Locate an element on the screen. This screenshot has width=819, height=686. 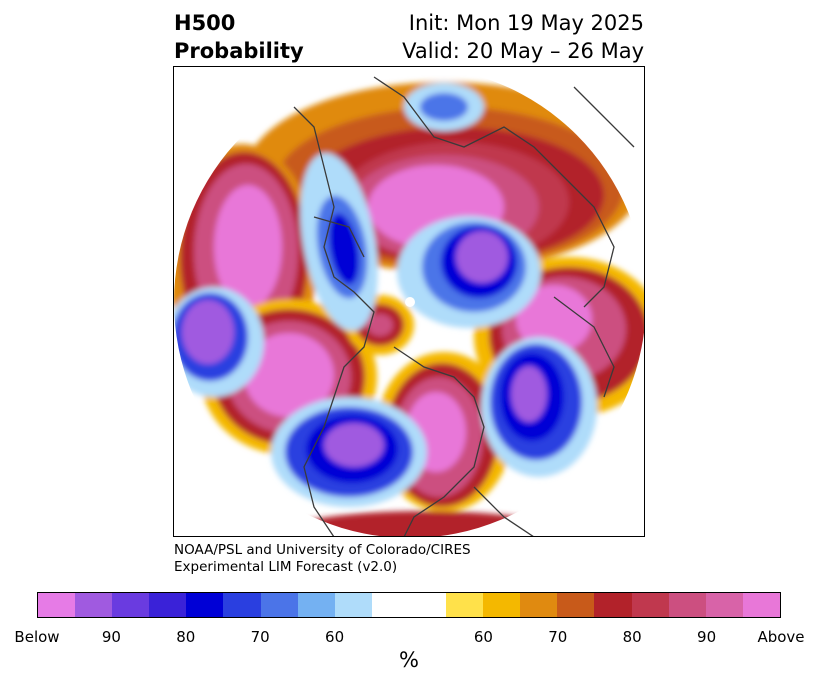
init-date: Init: Mon 19 May 2025 is located at coordinates (526, 23).